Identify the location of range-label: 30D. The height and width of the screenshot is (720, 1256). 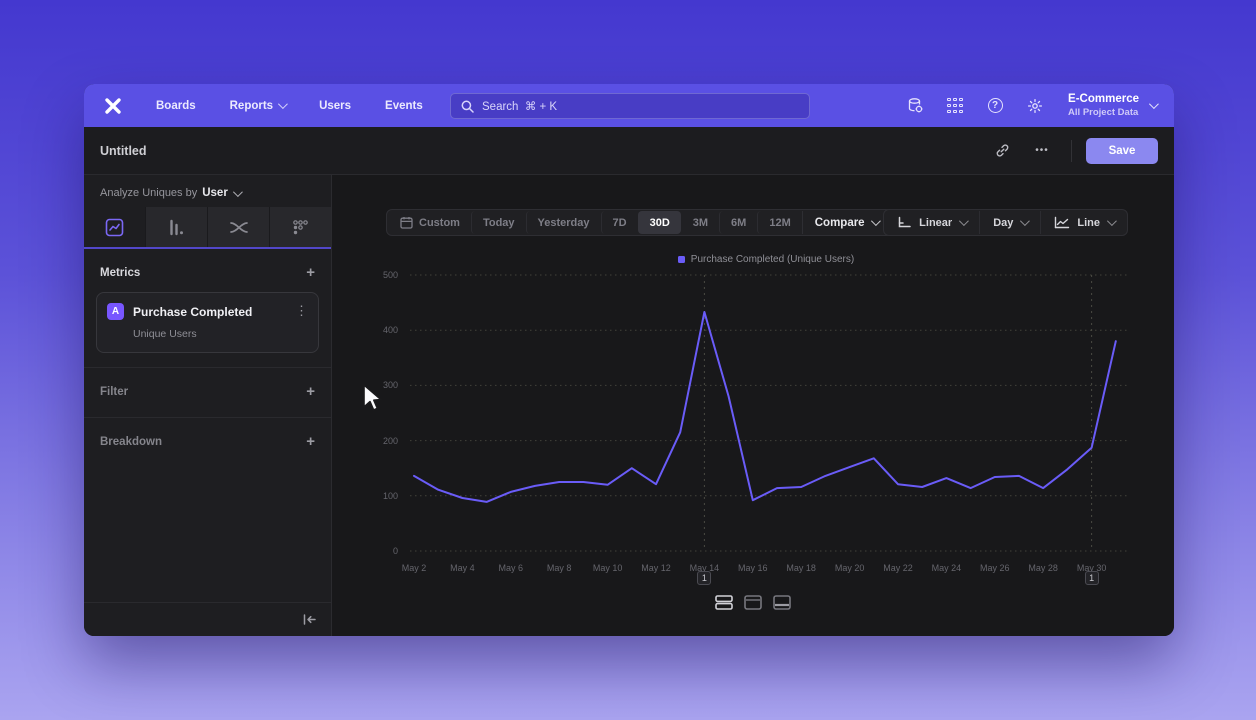
(659, 222).